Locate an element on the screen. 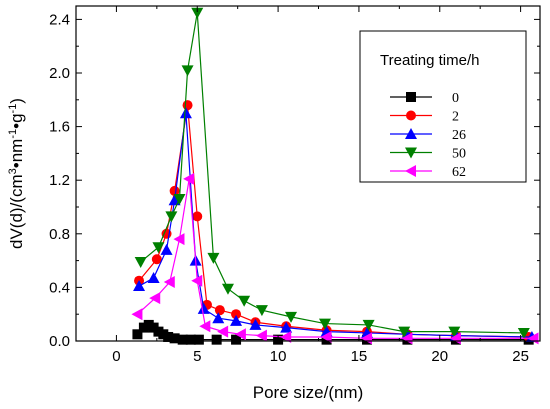 The height and width of the screenshot is (409, 550). legend-item: 50 is located at coordinates (428, 154).